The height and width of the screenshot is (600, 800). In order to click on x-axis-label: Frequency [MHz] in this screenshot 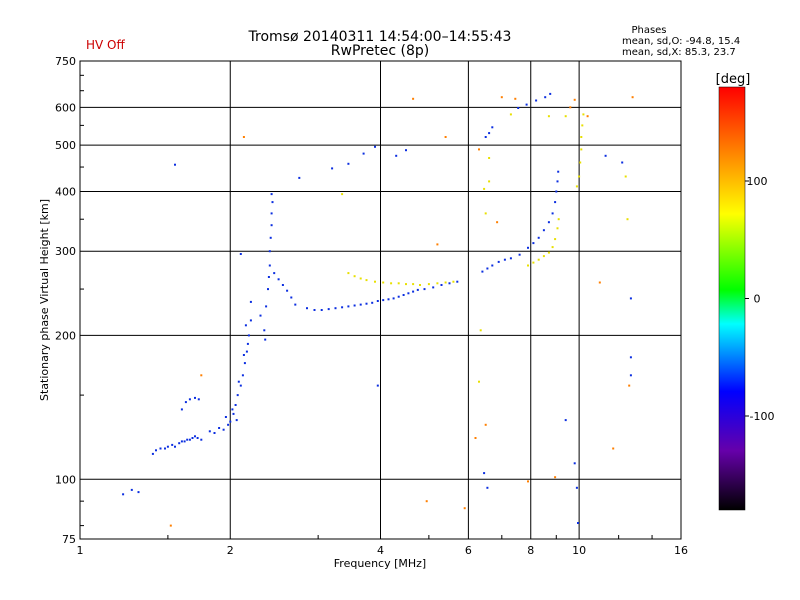, I will do `click(380, 563)`.